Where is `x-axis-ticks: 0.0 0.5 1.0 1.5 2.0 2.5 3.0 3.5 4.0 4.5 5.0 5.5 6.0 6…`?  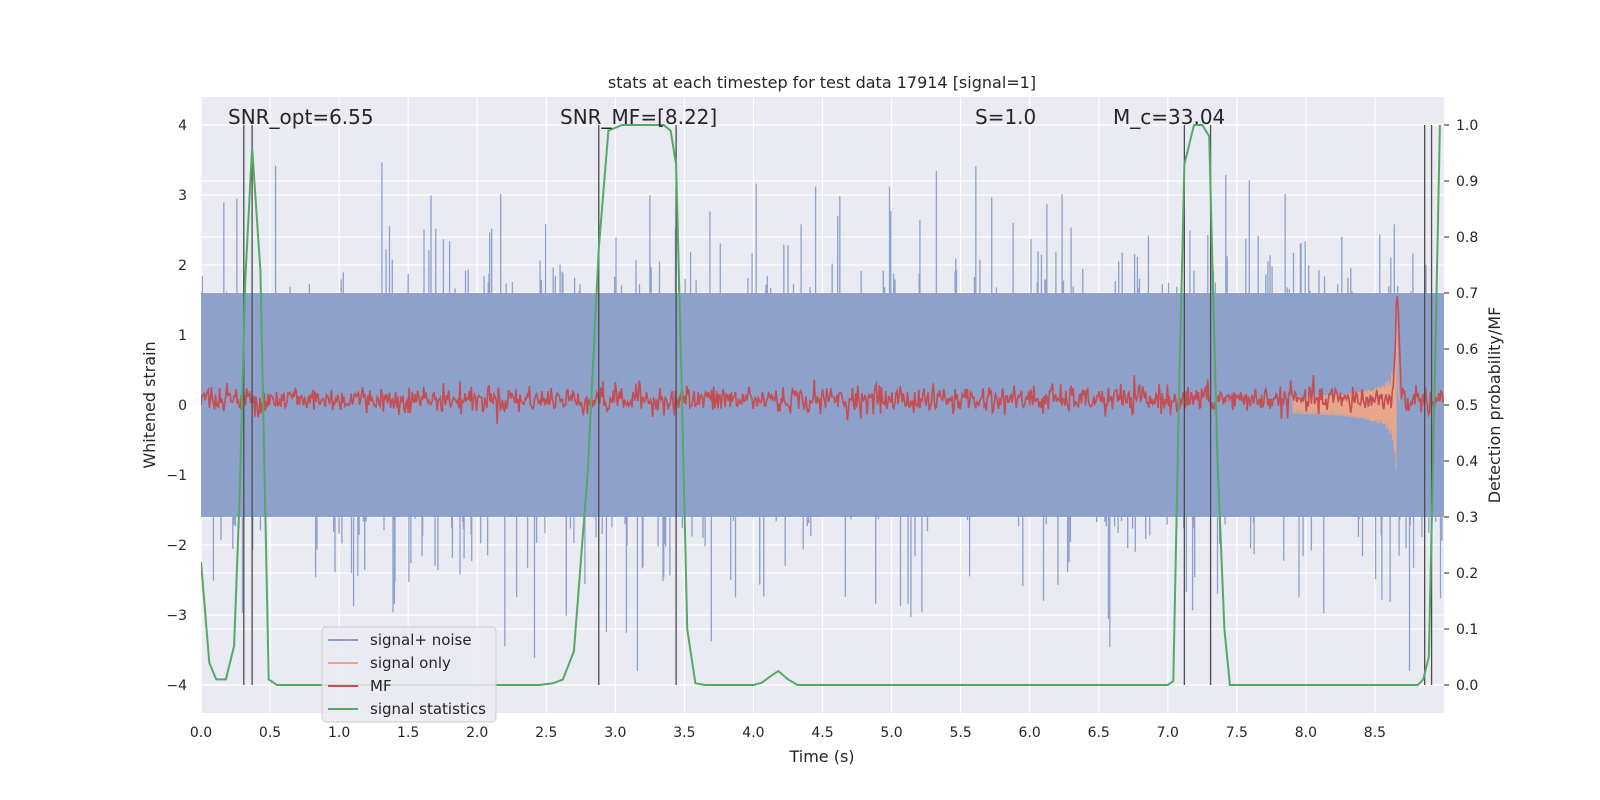 x-axis-ticks: 0.0 0.5 1.0 1.5 2.0 2.5 3.0 3.5 4.0 4.5 5.0 5.5 6.0 6… is located at coordinates (788, 733).